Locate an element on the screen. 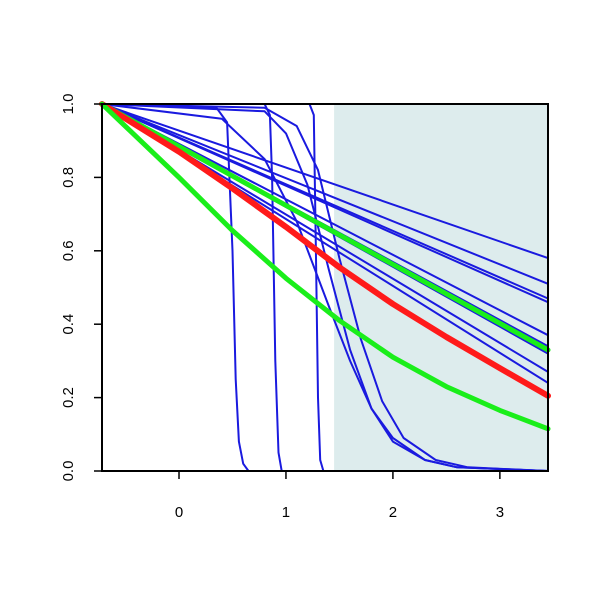 The width and height of the screenshot is (600, 600). x-tick-label: 0 is located at coordinates (179, 512).